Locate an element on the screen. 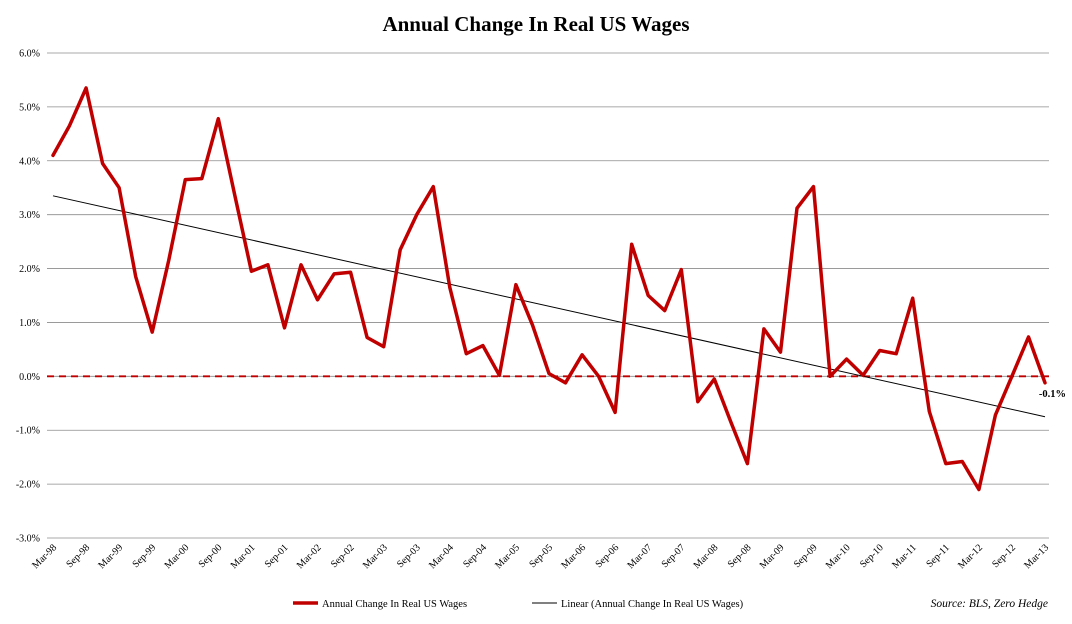 The width and height of the screenshot is (1072, 624). x-tick-label: Mar-04 is located at coordinates (441, 556).